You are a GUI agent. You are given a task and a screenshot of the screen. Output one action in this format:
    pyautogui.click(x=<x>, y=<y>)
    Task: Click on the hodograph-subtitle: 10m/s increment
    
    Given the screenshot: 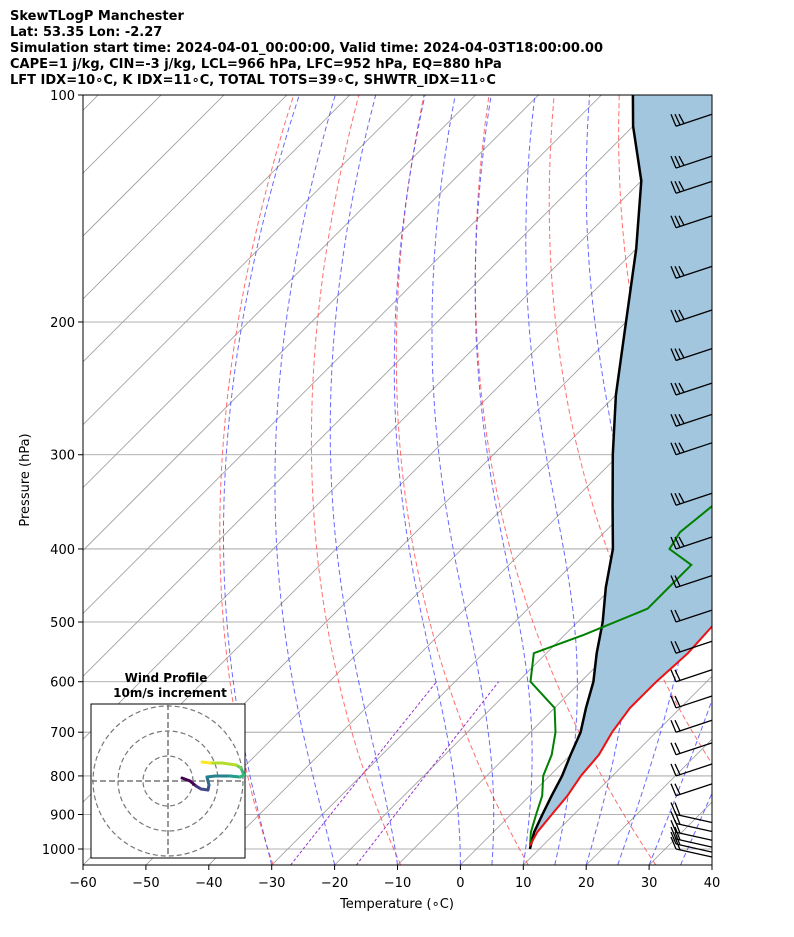 What is the action you would take?
    pyautogui.click(x=170, y=693)
    